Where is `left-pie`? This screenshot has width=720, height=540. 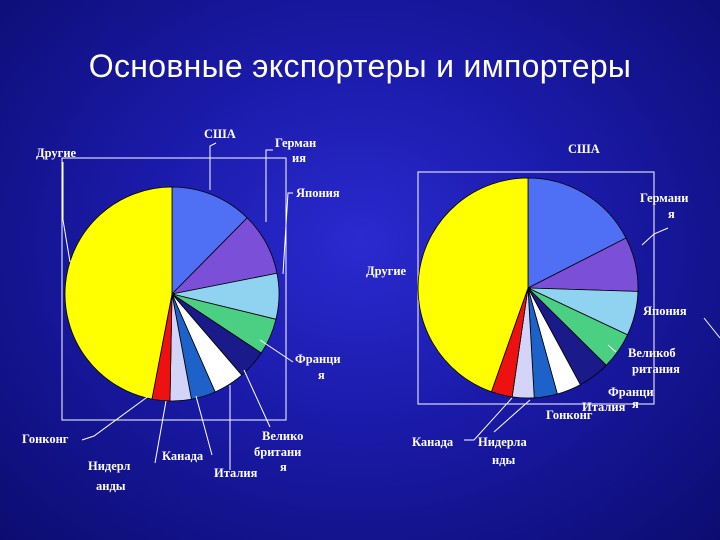 left-pie is located at coordinates (172, 294).